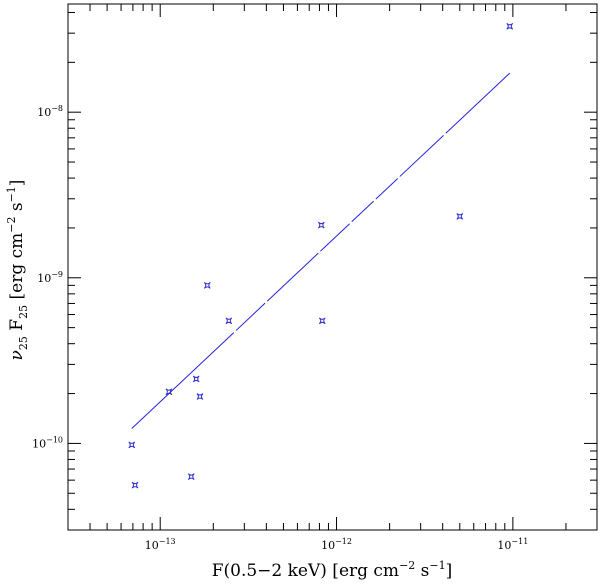 This screenshot has height=584, width=600. I want to click on x-tick-label: 10−13, so click(160, 544).